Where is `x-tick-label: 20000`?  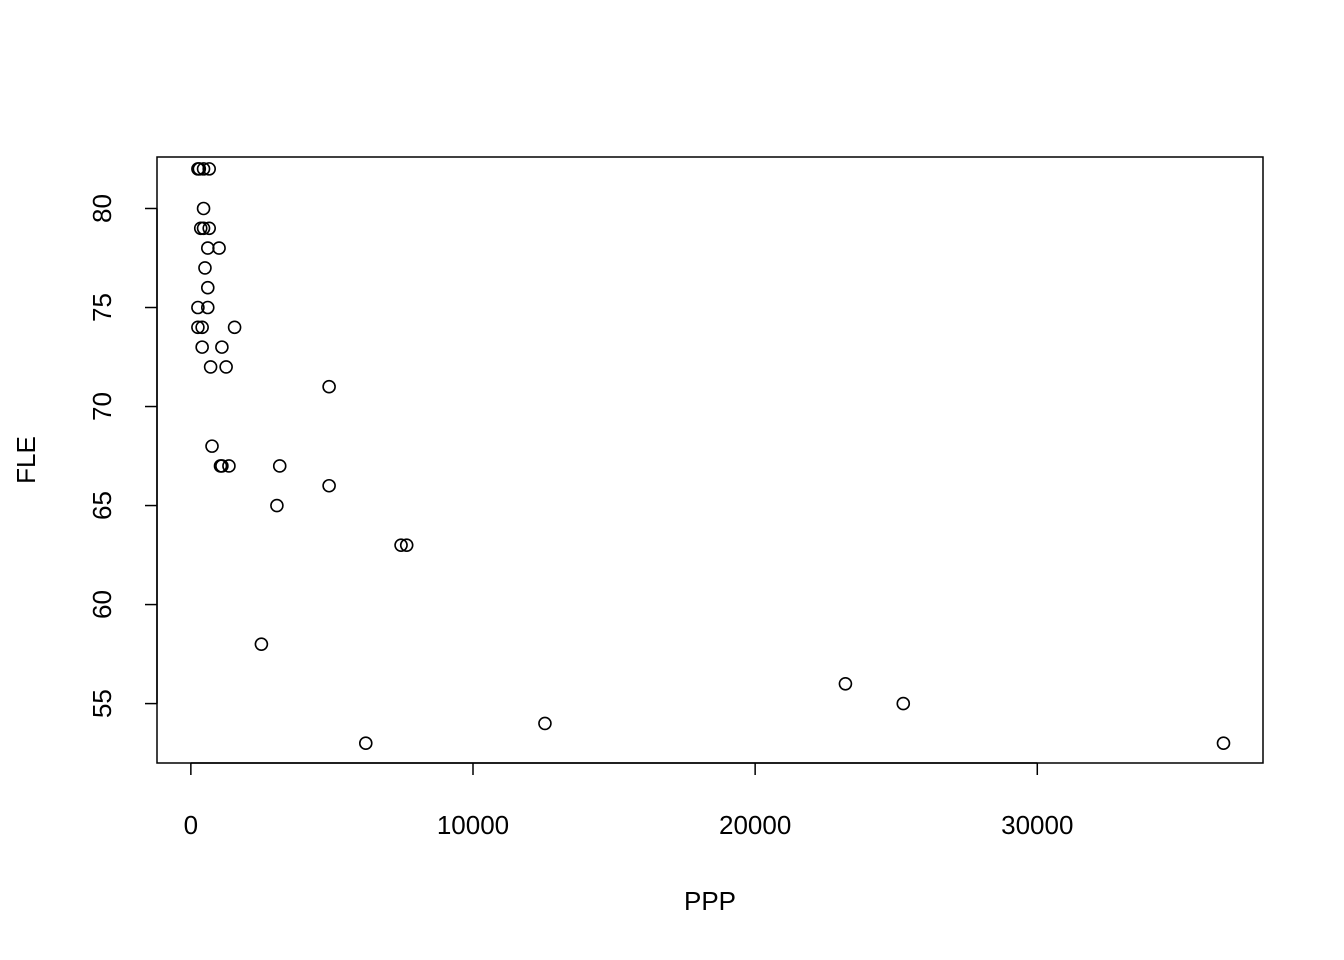
x-tick-label: 20000 is located at coordinates (755, 825).